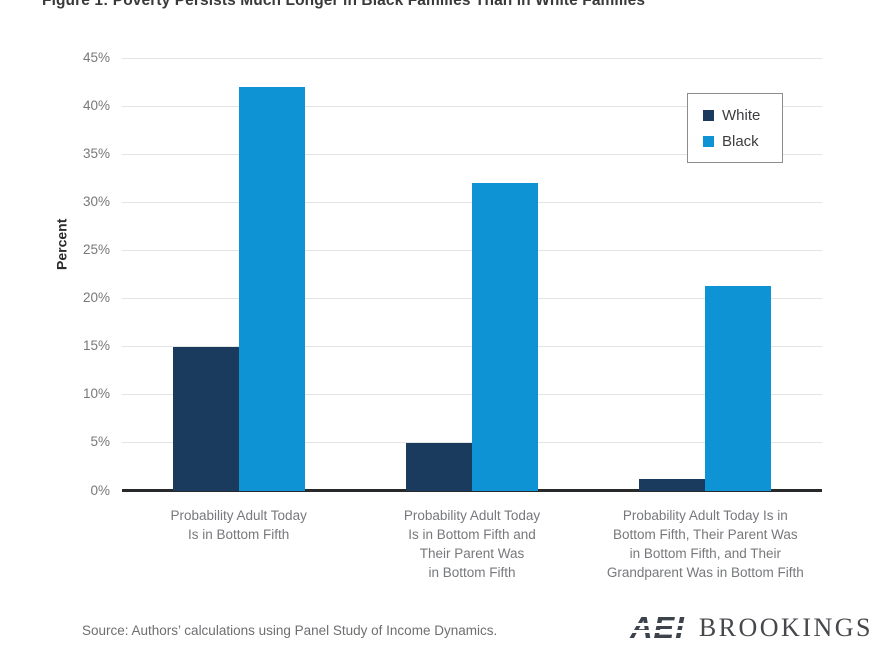 This screenshot has width=880, height=660. I want to click on legend-item-white: White, so click(742, 115).